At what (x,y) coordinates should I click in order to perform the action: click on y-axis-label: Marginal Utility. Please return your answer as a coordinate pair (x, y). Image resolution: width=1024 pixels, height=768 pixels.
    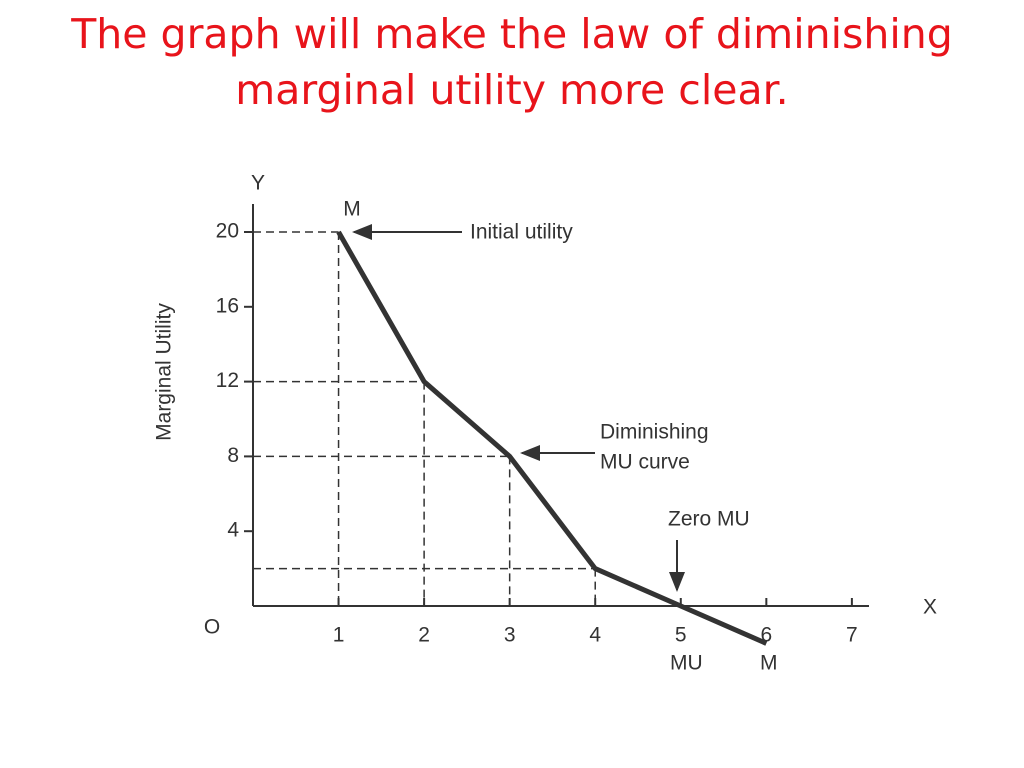
    Looking at the image, I should click on (164, 372).